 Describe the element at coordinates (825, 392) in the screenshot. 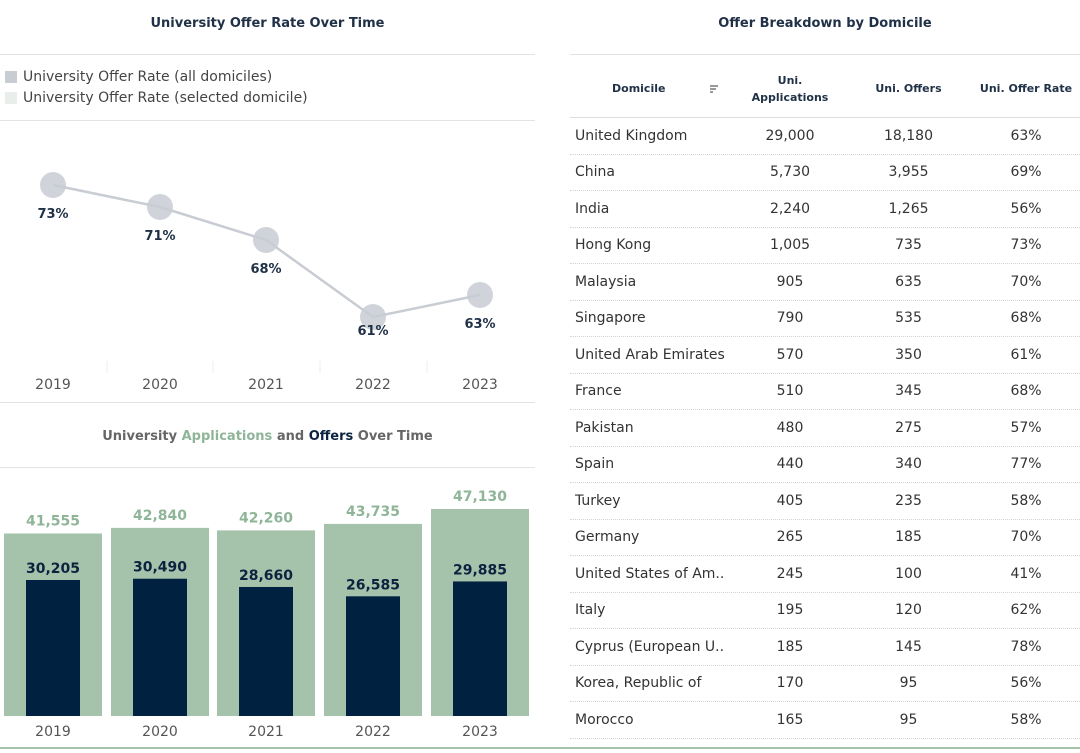

I see `table-row: France 510 345 68%` at that location.